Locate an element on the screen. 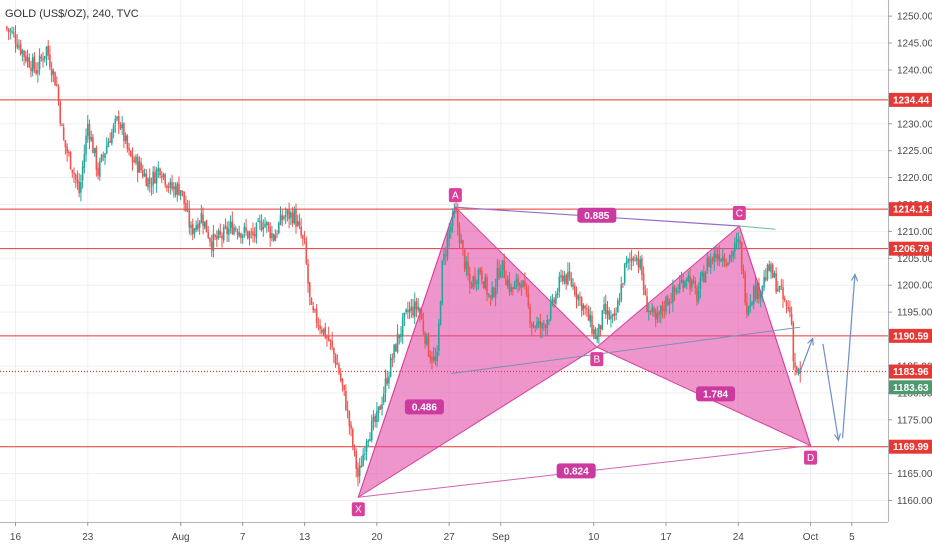 Image resolution: width=932 pixels, height=550 pixels. projection-arrow-head is located at coordinates (837, 437).